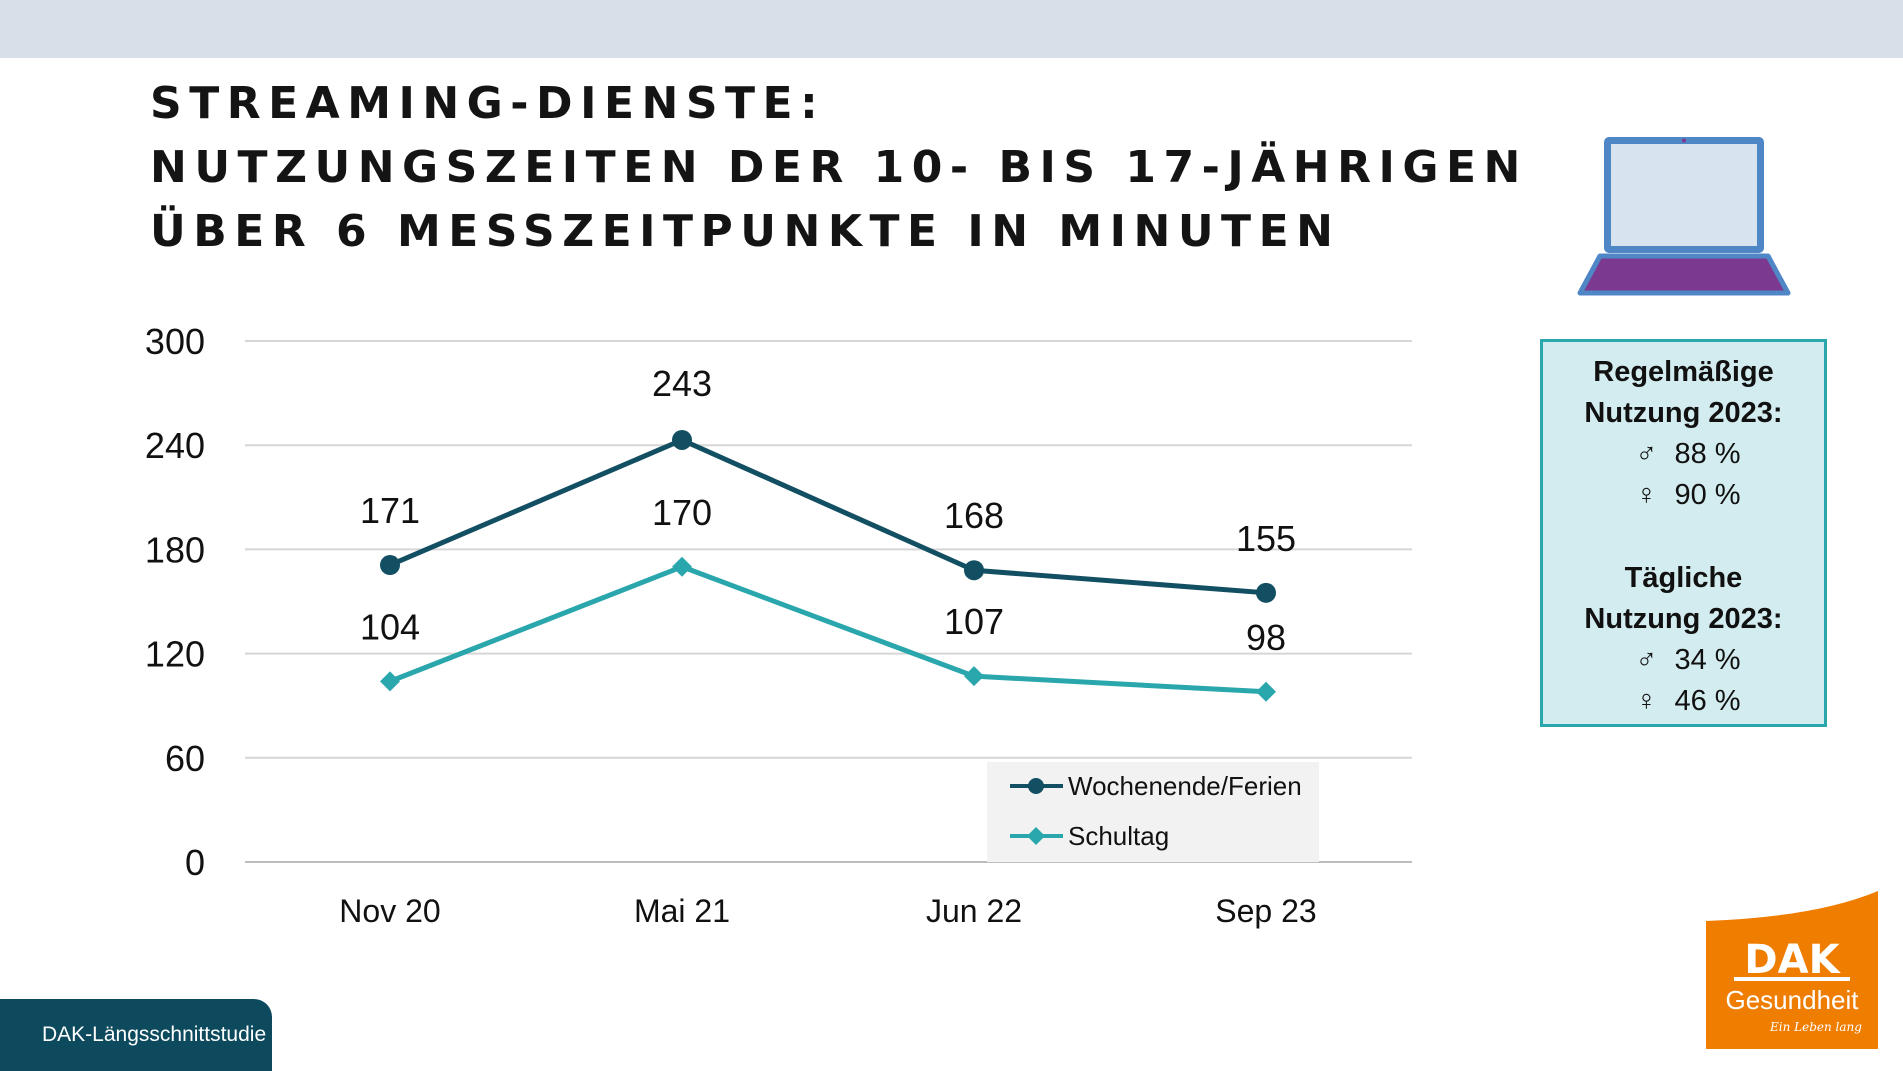  Describe the element at coordinates (1707, 454) in the screenshot. I see `regular-male-value: 88 %` at that location.